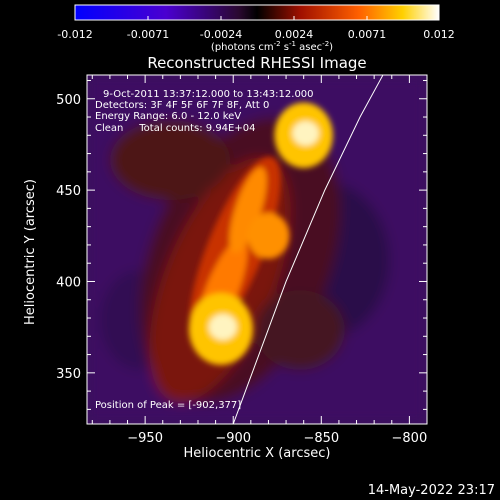 The image size is (500, 500). I want to click on colorbar-tick-label: 0.0071, so click(367, 34).